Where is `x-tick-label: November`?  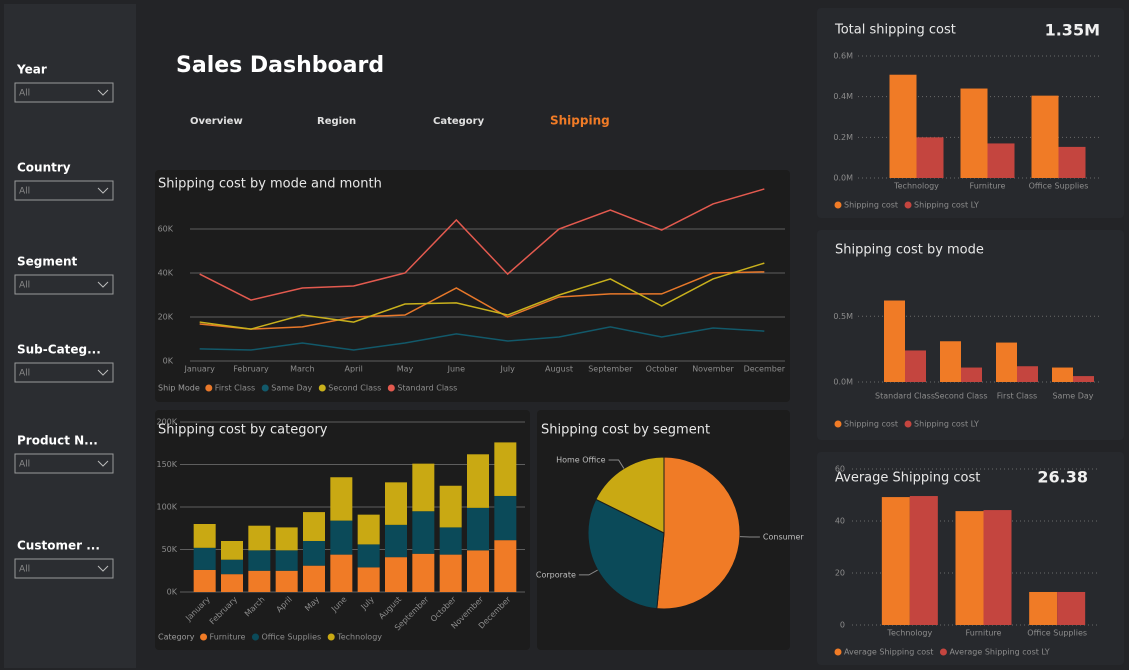
x-tick-label: November is located at coordinates (713, 369).